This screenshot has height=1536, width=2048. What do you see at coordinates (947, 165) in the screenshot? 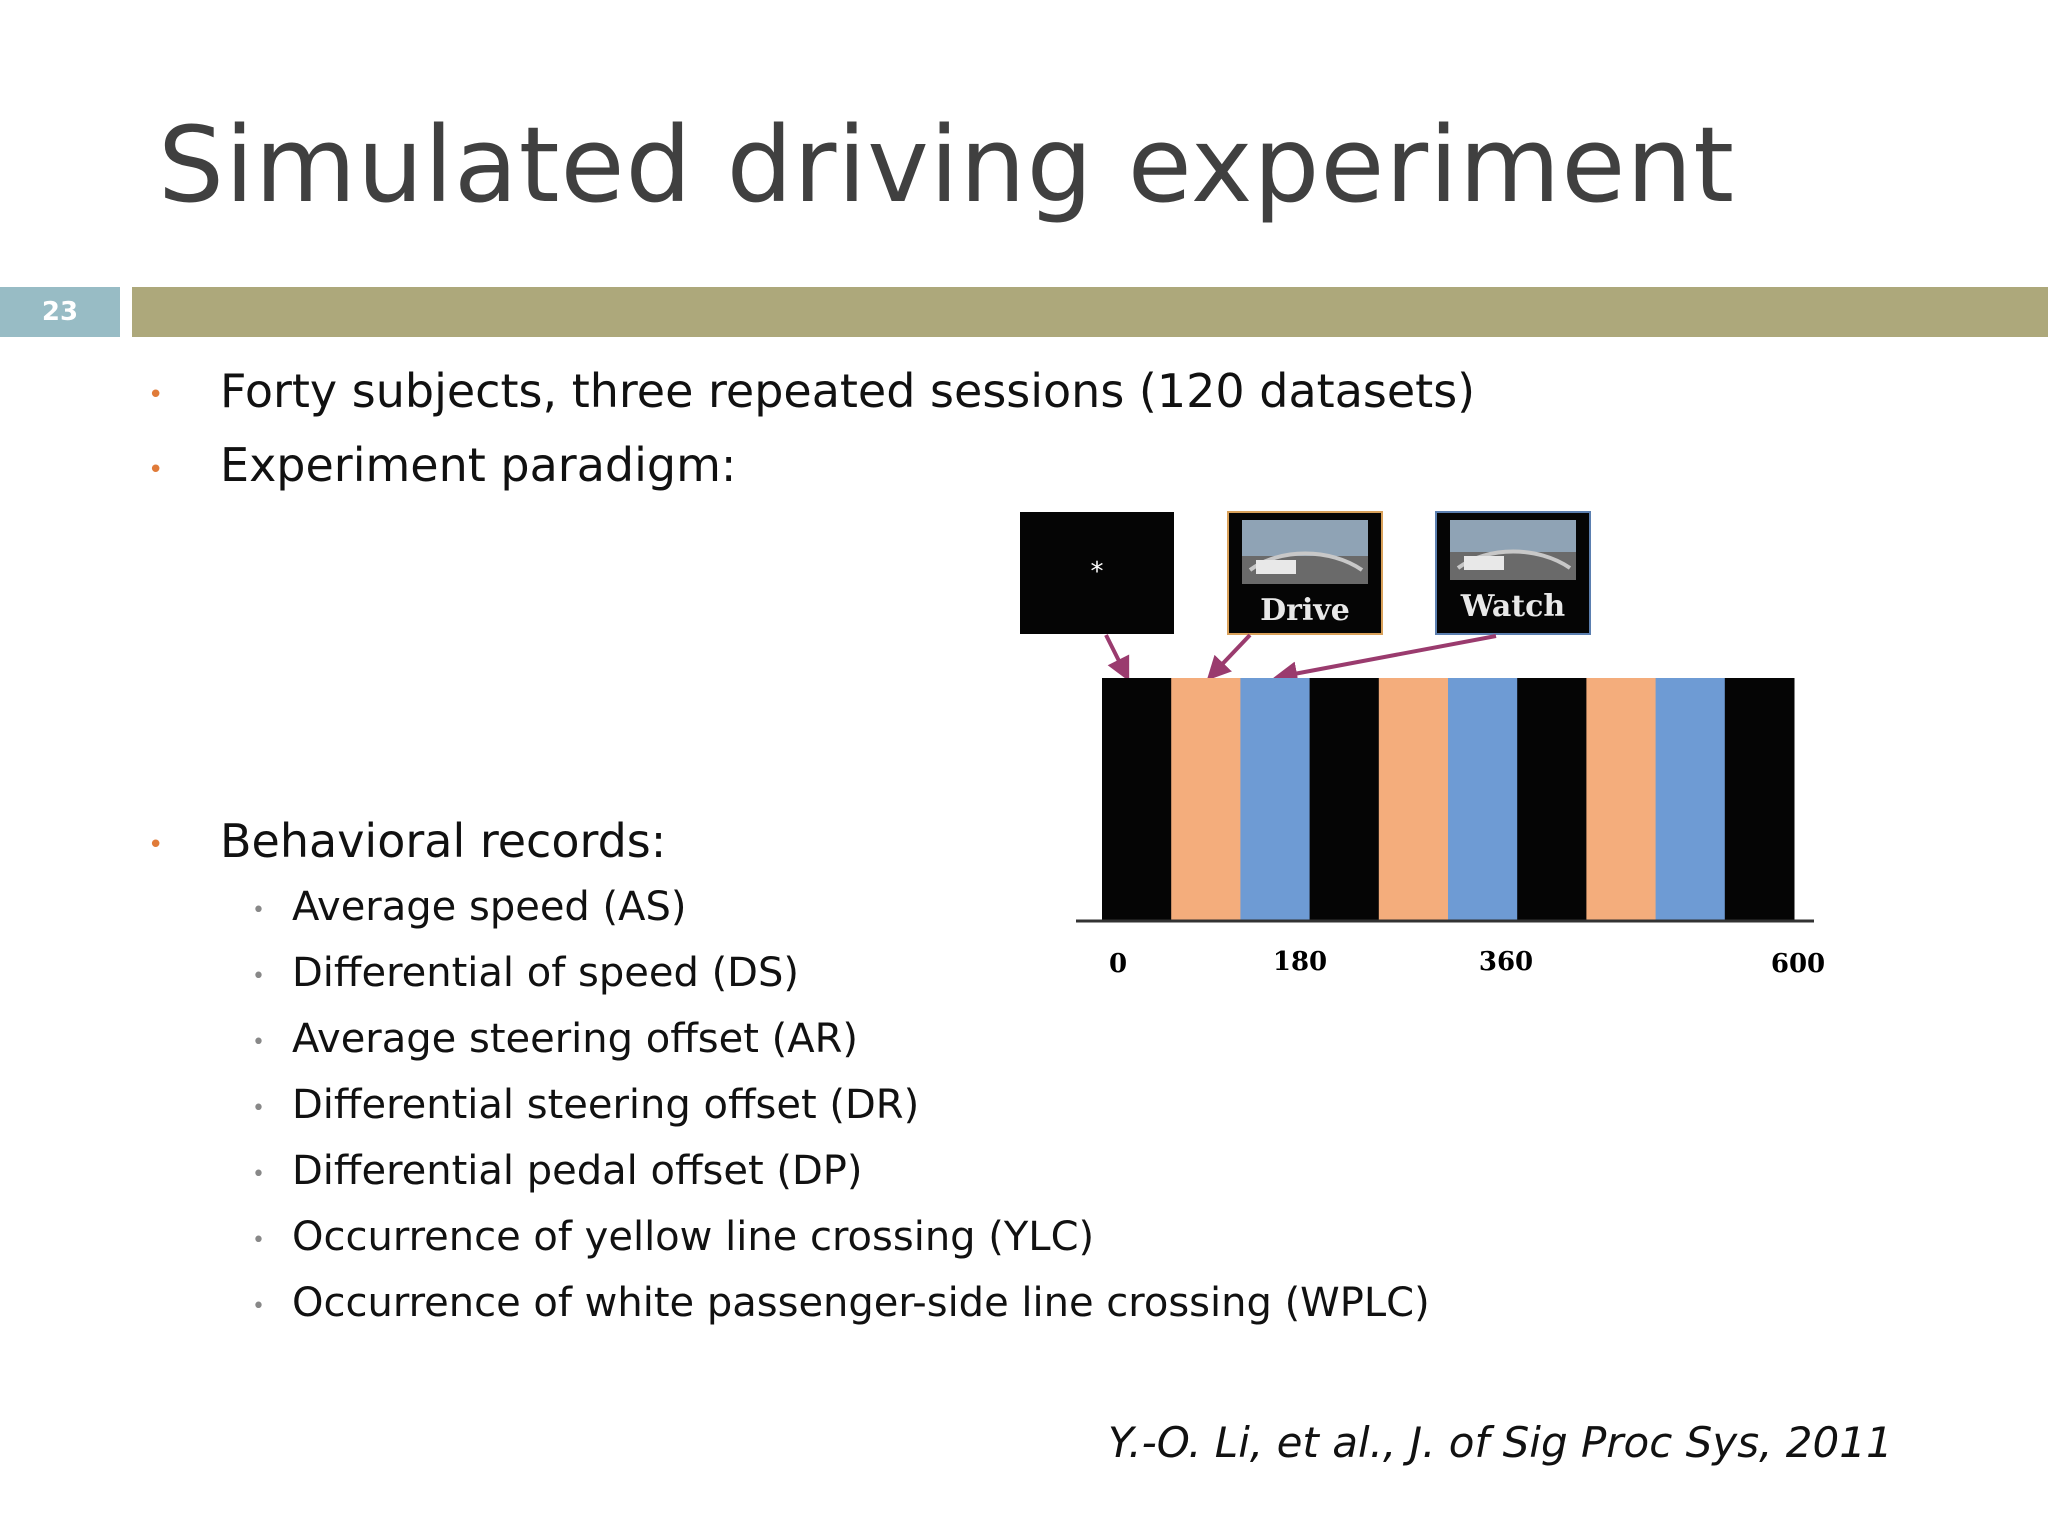
I see `slide-title: Simulated driving experiment` at bounding box center [947, 165].